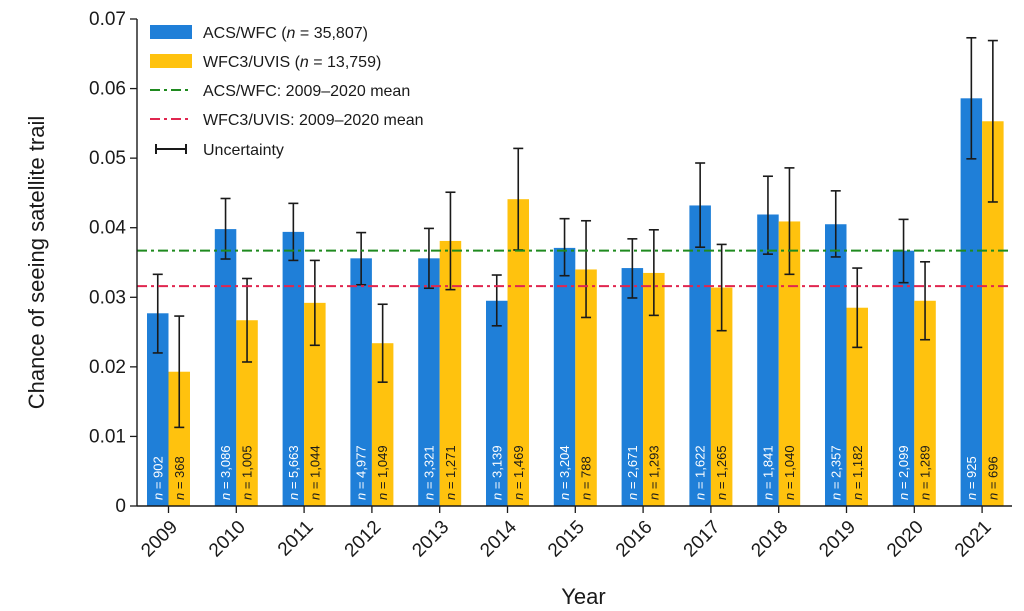 This screenshot has height=611, width=1024. What do you see at coordinates (498, 538) in the screenshot?
I see `x-tick-label: 2014` at bounding box center [498, 538].